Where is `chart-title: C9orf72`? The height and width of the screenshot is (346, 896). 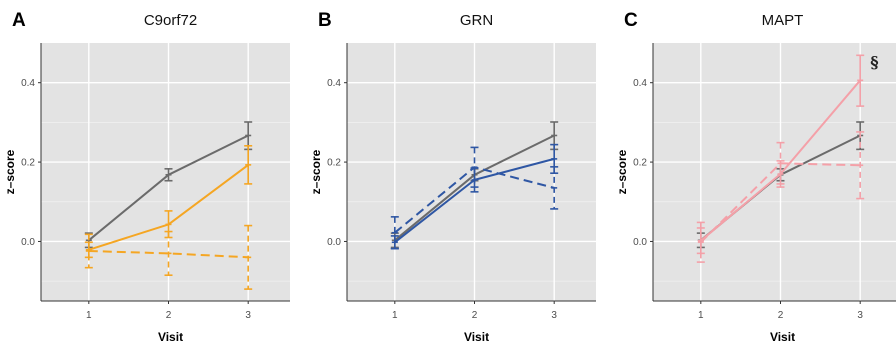 chart-title: C9orf72 is located at coordinates (170, 20).